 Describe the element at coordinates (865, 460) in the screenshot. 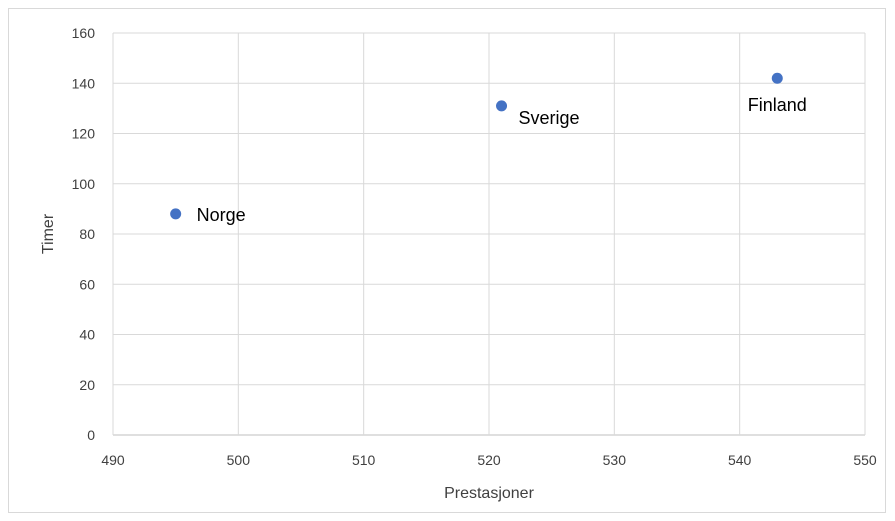

I see `x-tick-label: 550` at that location.